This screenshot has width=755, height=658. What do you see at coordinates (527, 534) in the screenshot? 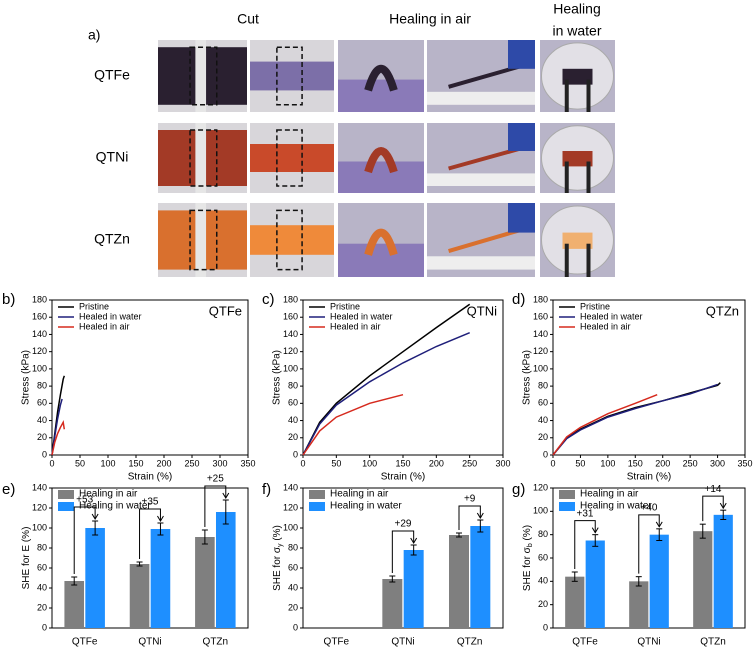
I see `y-axis-label-part: (%)` at bounding box center [527, 534].